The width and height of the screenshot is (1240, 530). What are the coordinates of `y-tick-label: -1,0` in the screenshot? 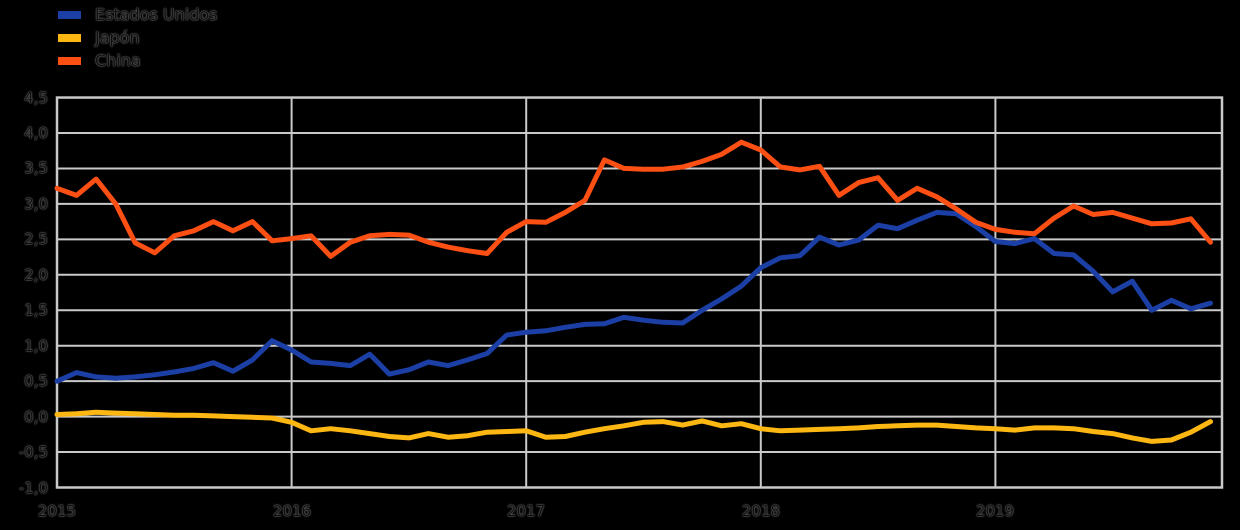 It's located at (33, 488).